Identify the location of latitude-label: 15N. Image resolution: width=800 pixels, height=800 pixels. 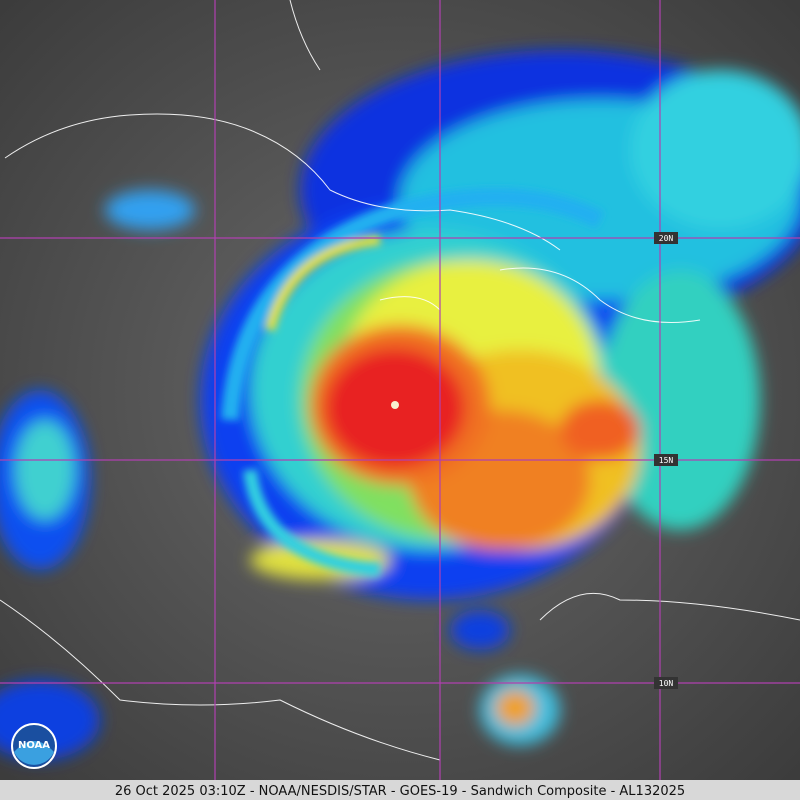
(666, 460).